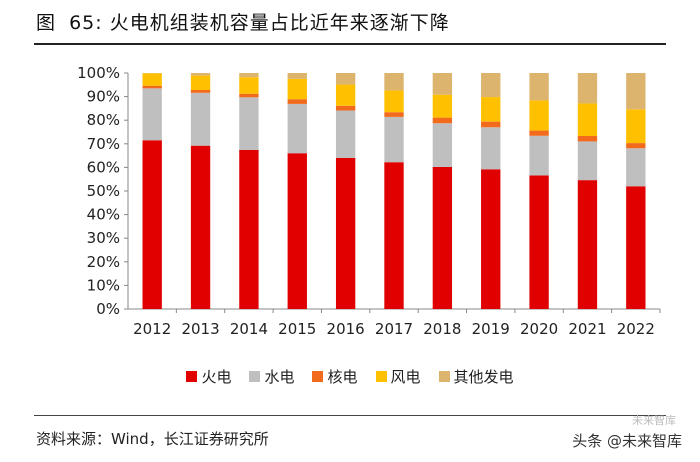 This screenshot has height=462, width=700. What do you see at coordinates (249, 75) in the screenshot?
I see `bar-segment-other-2014` at bounding box center [249, 75].